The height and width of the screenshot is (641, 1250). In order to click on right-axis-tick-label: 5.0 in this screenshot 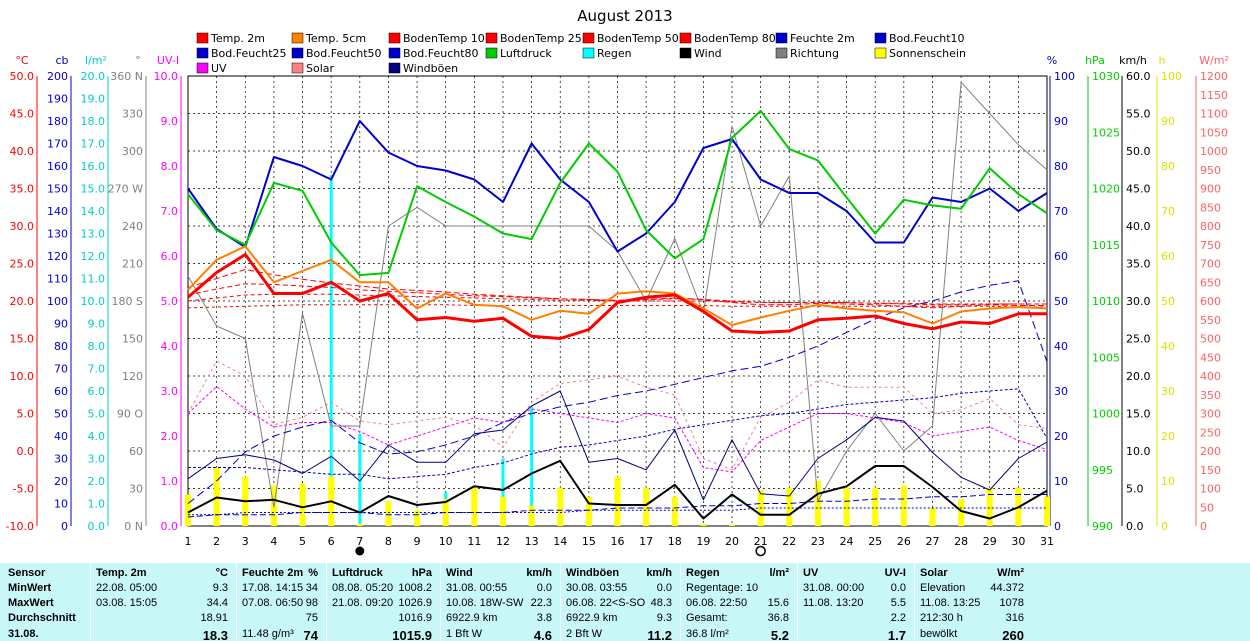, I will do `click(1135, 489)`.